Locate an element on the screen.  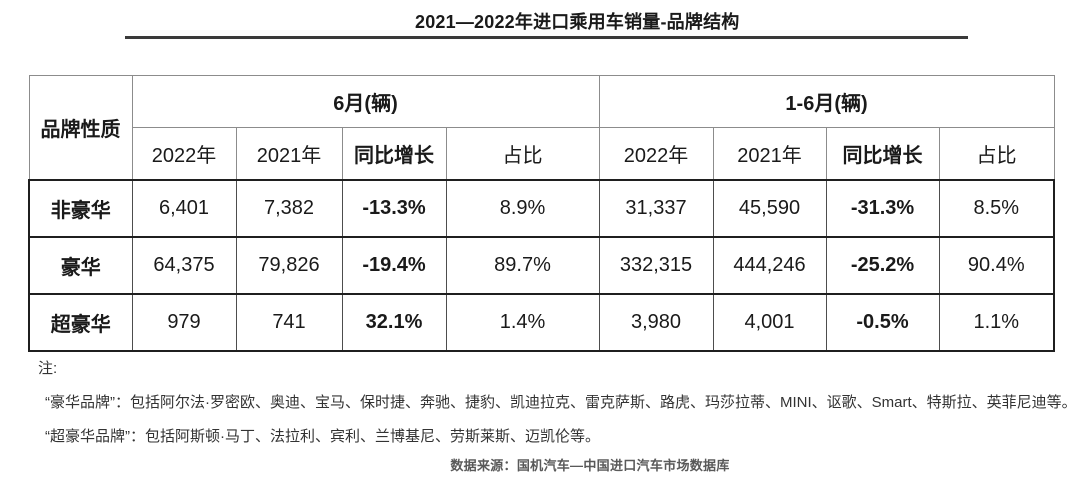
cell-h1-2022: 332,315 is located at coordinates (656, 265).